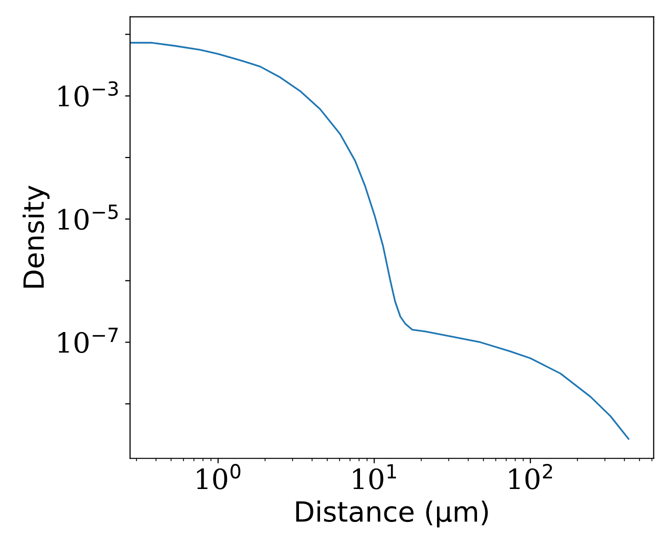 The image size is (667, 559). I want to click on y-axis-title: Density, so click(36, 237).